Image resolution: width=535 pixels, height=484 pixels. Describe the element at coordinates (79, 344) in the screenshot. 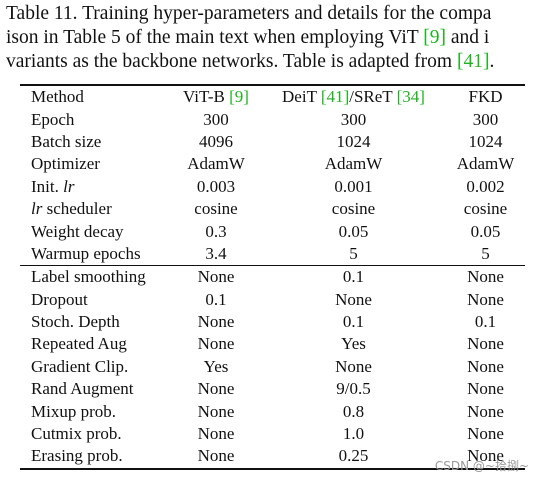

I see `row-label: Repeated Aug` at that location.